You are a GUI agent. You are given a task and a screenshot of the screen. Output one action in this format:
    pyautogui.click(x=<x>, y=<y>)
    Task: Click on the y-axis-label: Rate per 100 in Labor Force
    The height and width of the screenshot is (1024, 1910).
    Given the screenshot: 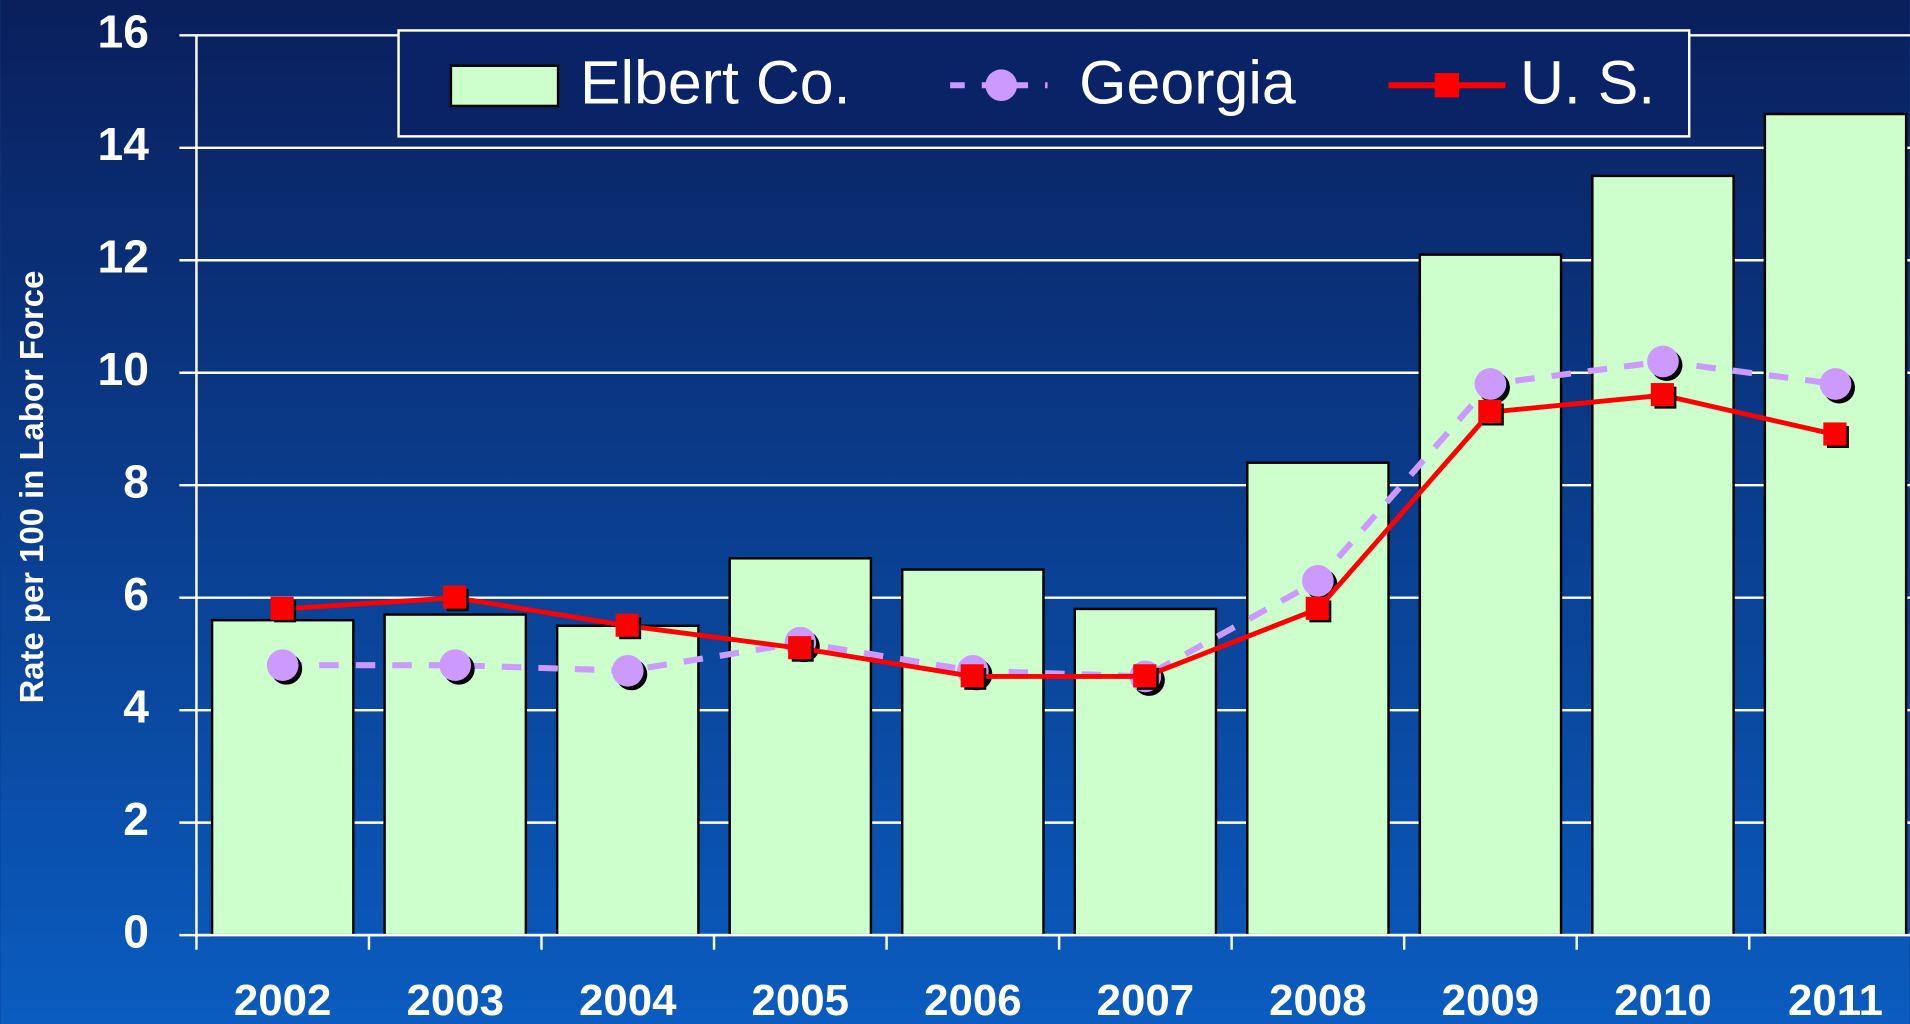 What is the action you would take?
    pyautogui.click(x=31, y=487)
    